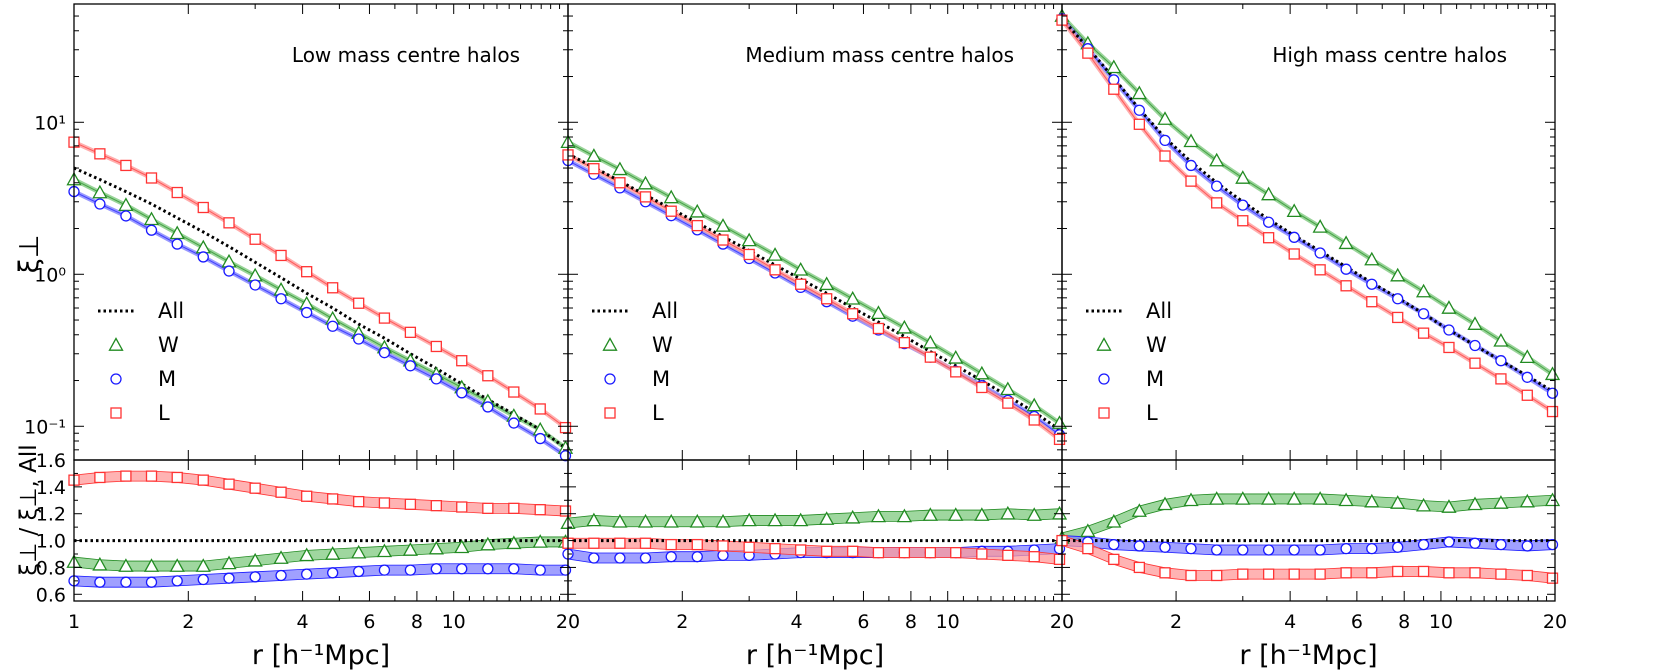 The image size is (1661, 672). I want to click on y-tick-label: 1.2, so click(51, 515).